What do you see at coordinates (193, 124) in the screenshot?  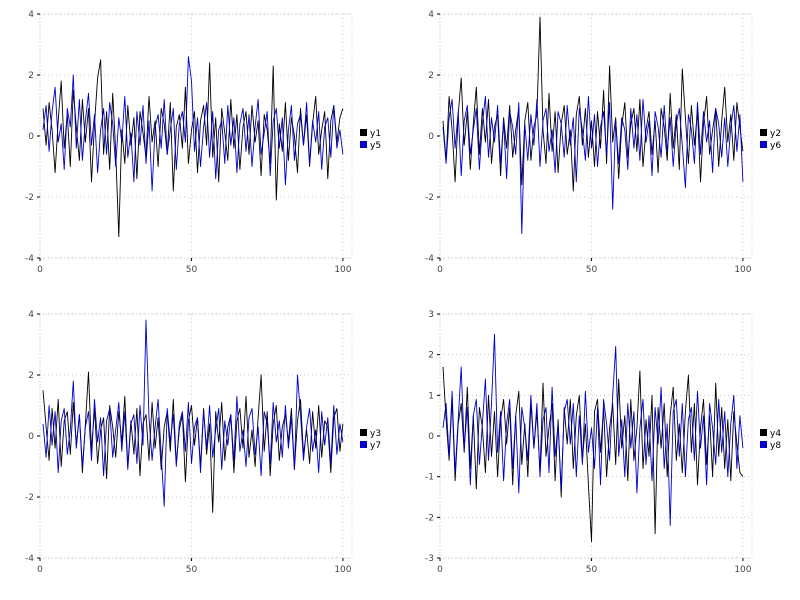 I see `series-line-y5` at bounding box center [193, 124].